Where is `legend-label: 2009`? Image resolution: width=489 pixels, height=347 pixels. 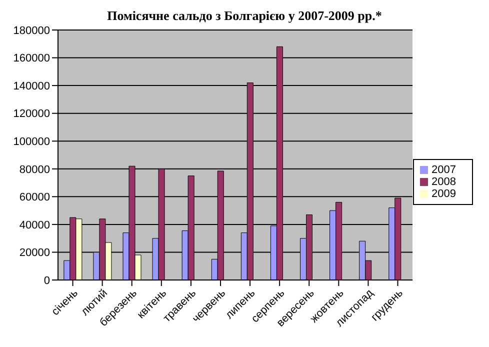 legend-label: 2009 is located at coordinates (444, 194).